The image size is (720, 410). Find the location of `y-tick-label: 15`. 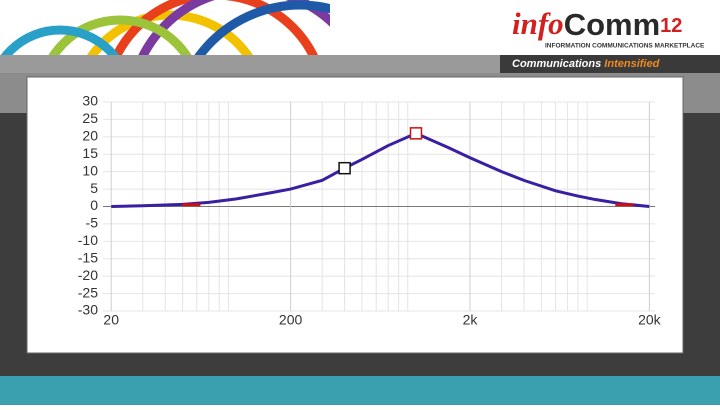

y-tick-label: 15 is located at coordinates (90, 153).